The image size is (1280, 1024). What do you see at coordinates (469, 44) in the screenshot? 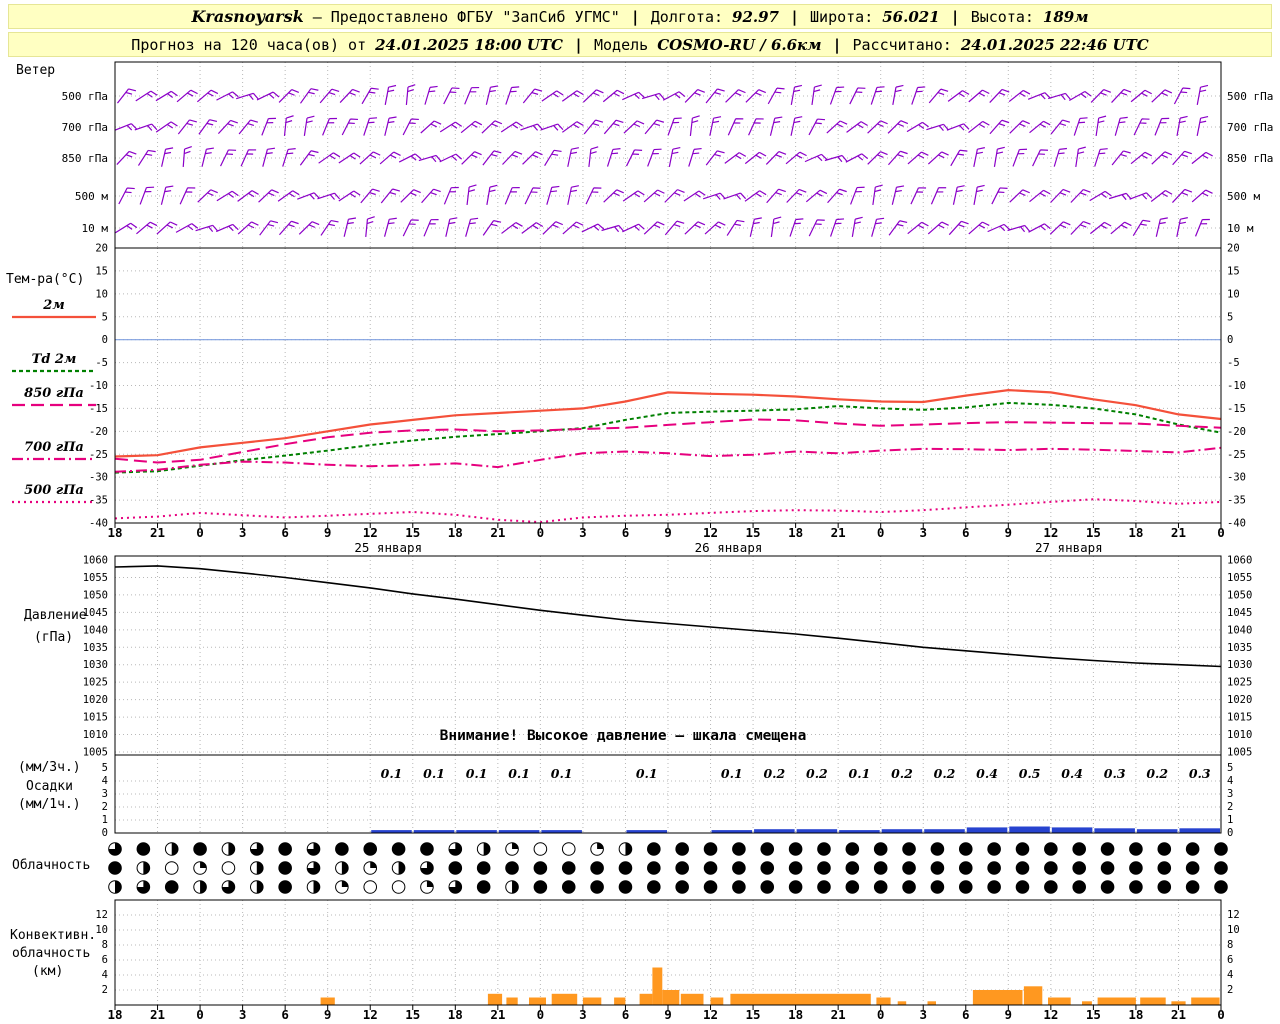
I see `forecast-time: 24.01.2025 18:00 UTC` at bounding box center [469, 44].